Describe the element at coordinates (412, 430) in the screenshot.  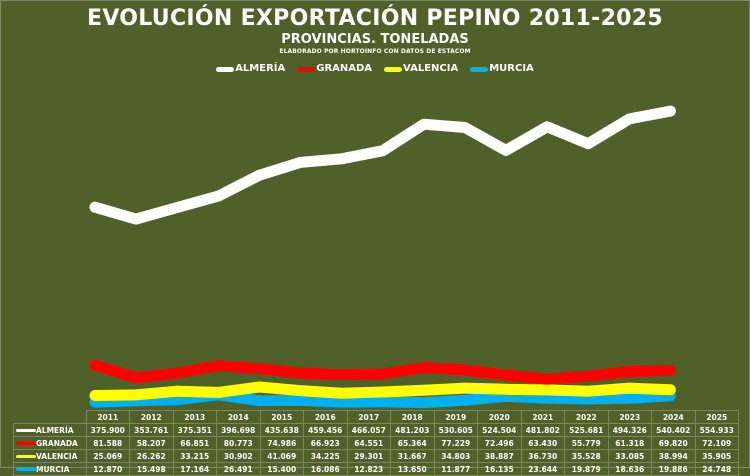
I see `data-label-almeria-2018: 481.203` at that location.